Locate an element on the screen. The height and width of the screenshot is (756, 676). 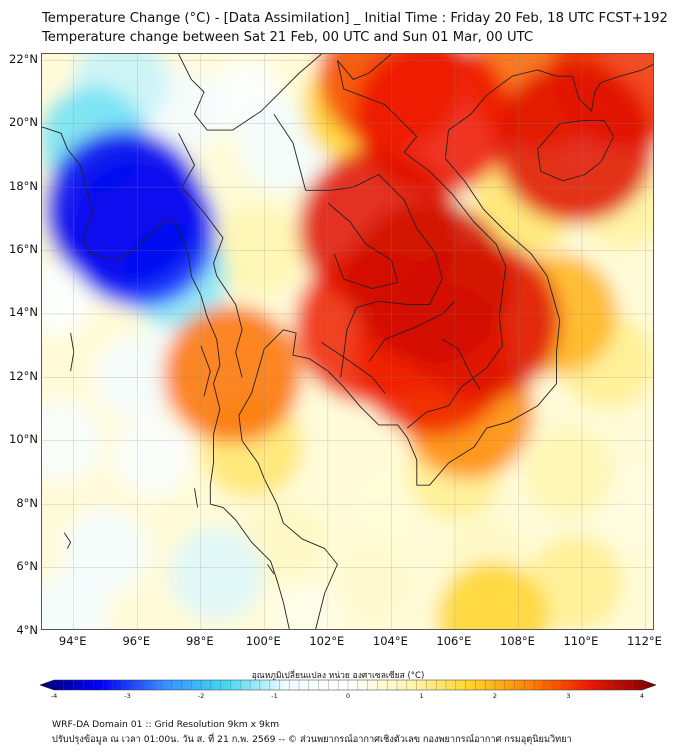
colorbar-tick-label: -2 is located at coordinates (201, 696).